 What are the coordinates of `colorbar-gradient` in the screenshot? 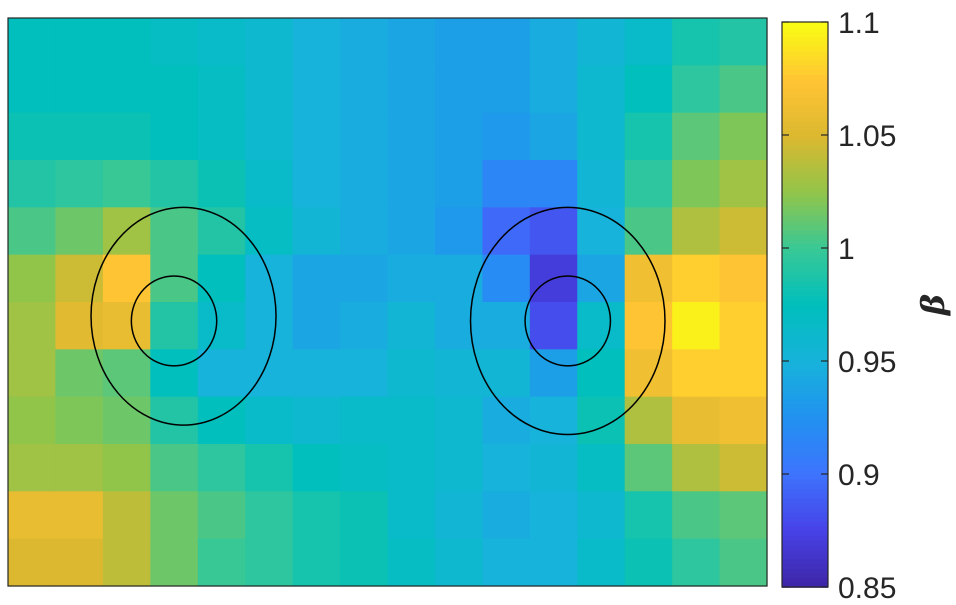 It's located at (805, 305).